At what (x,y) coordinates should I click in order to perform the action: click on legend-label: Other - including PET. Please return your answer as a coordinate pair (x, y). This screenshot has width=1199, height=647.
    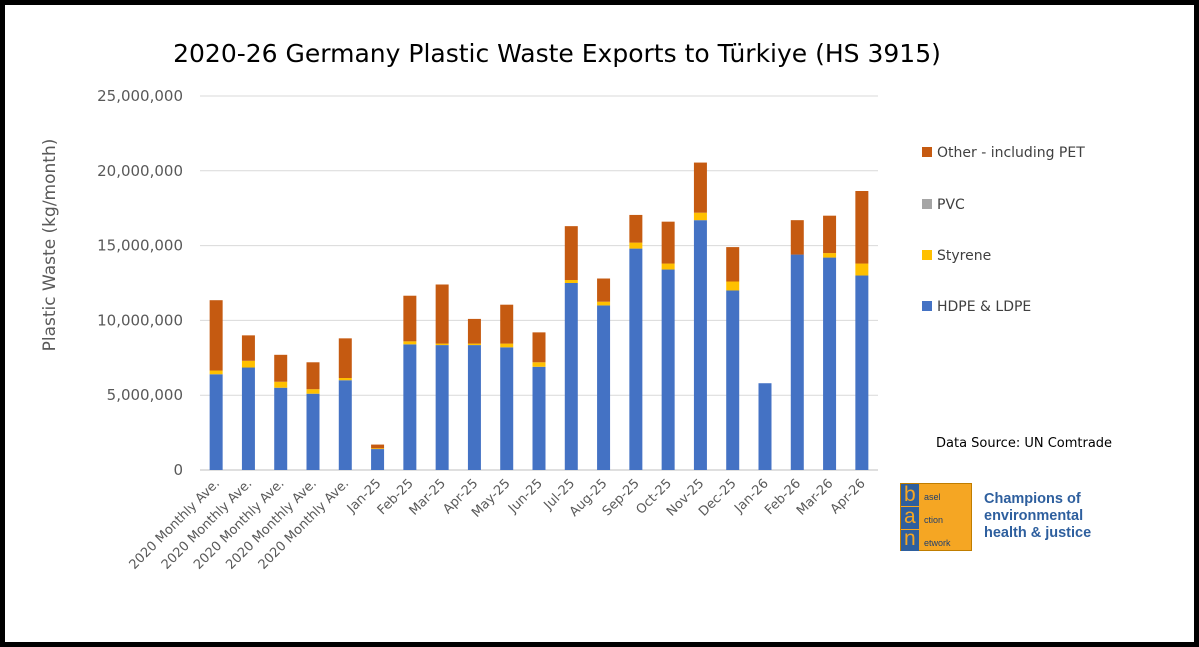
    Looking at the image, I should click on (1011, 153).